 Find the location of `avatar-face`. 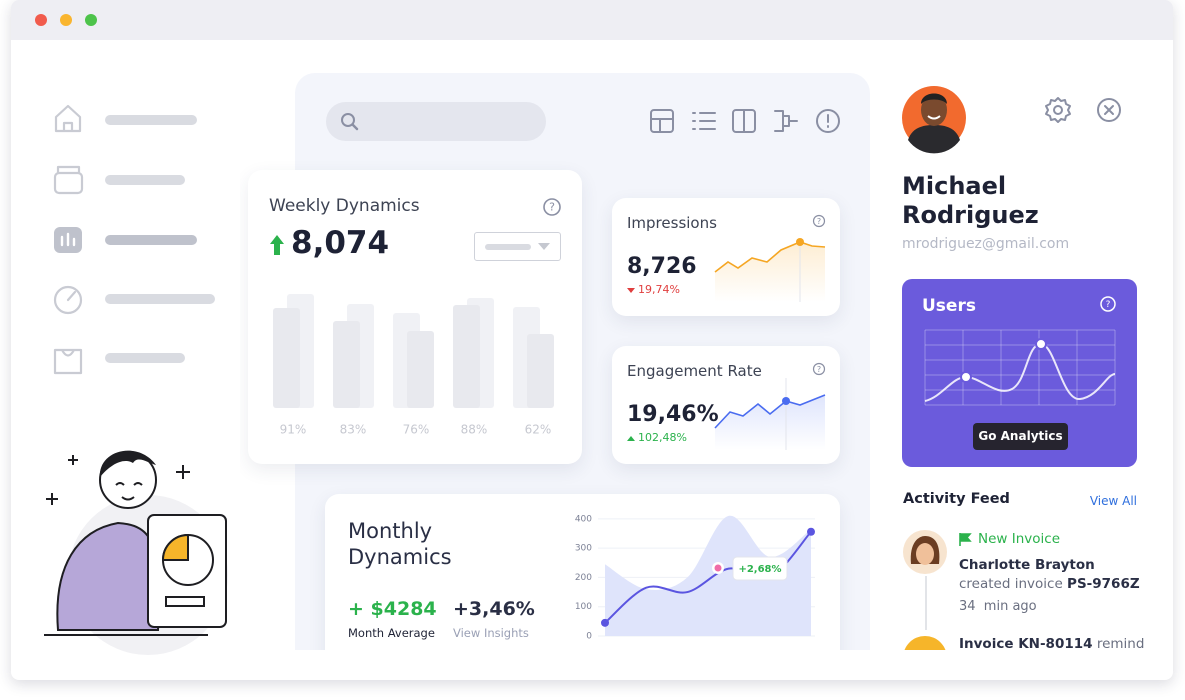

avatar-face is located at coordinates (925, 554).